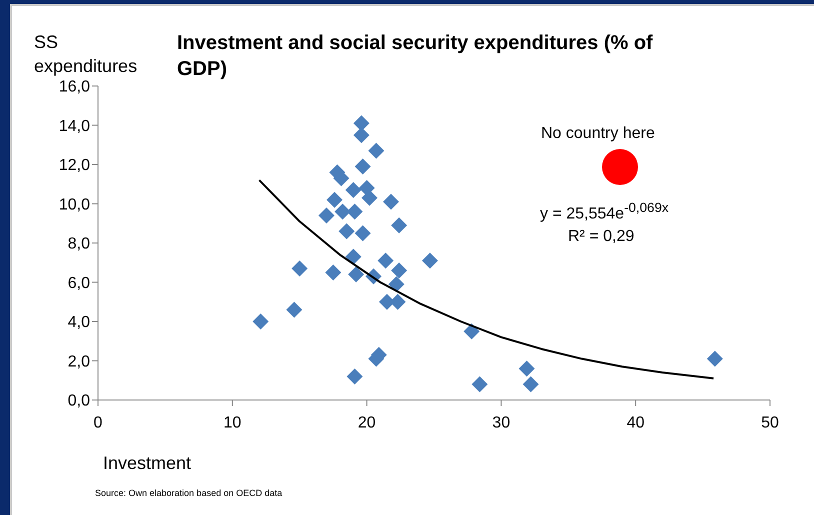 This screenshot has width=814, height=515. I want to click on x-tick-label: 0, so click(98, 423).